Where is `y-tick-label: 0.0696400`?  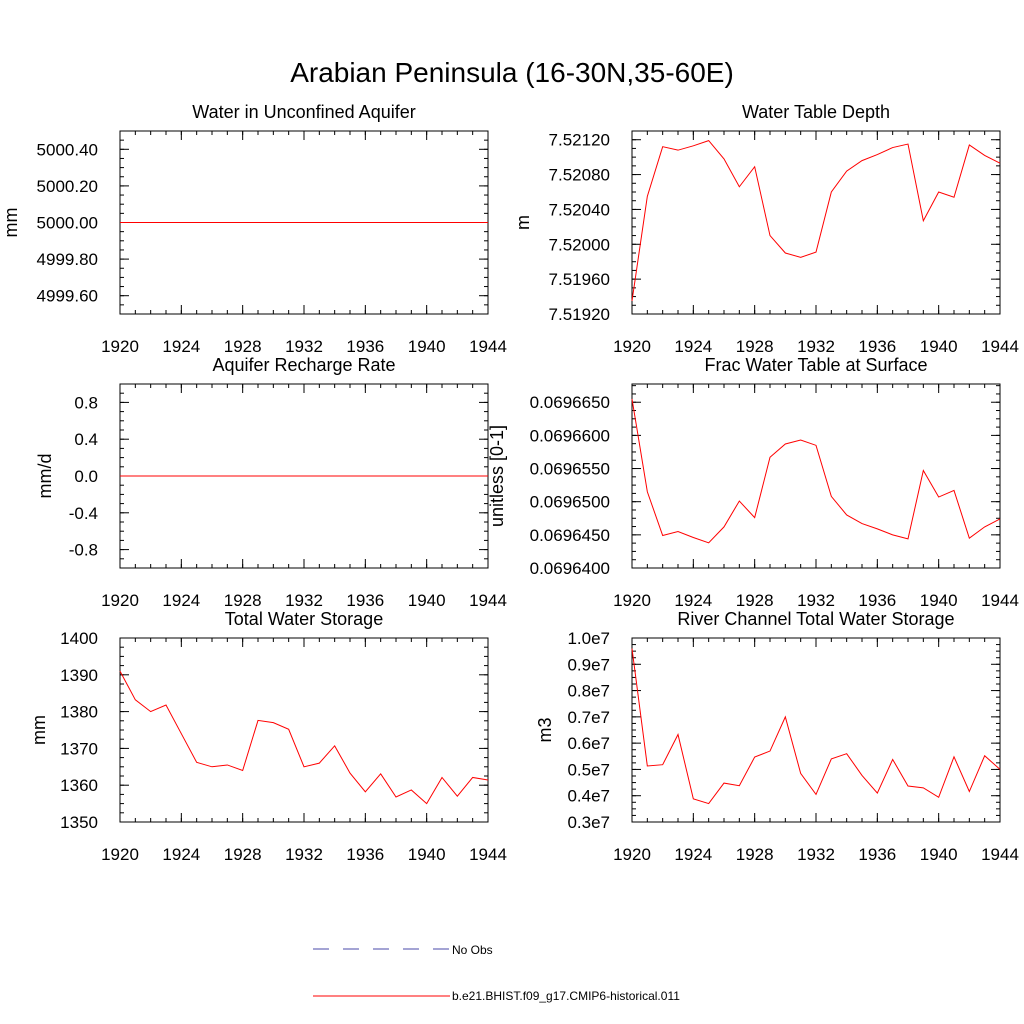 y-tick-label: 0.0696400 is located at coordinates (570, 568).